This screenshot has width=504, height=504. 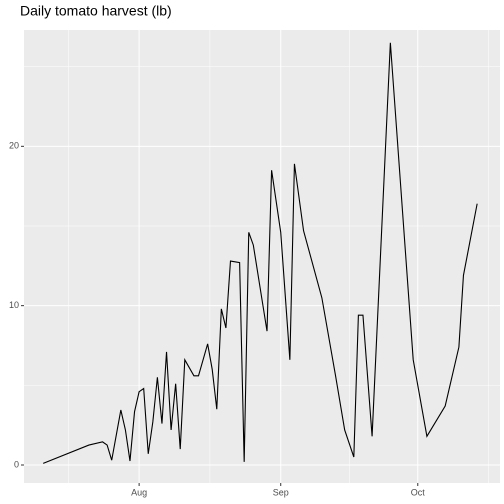 I want to click on x-tick-label: Oct, so click(x=418, y=492).